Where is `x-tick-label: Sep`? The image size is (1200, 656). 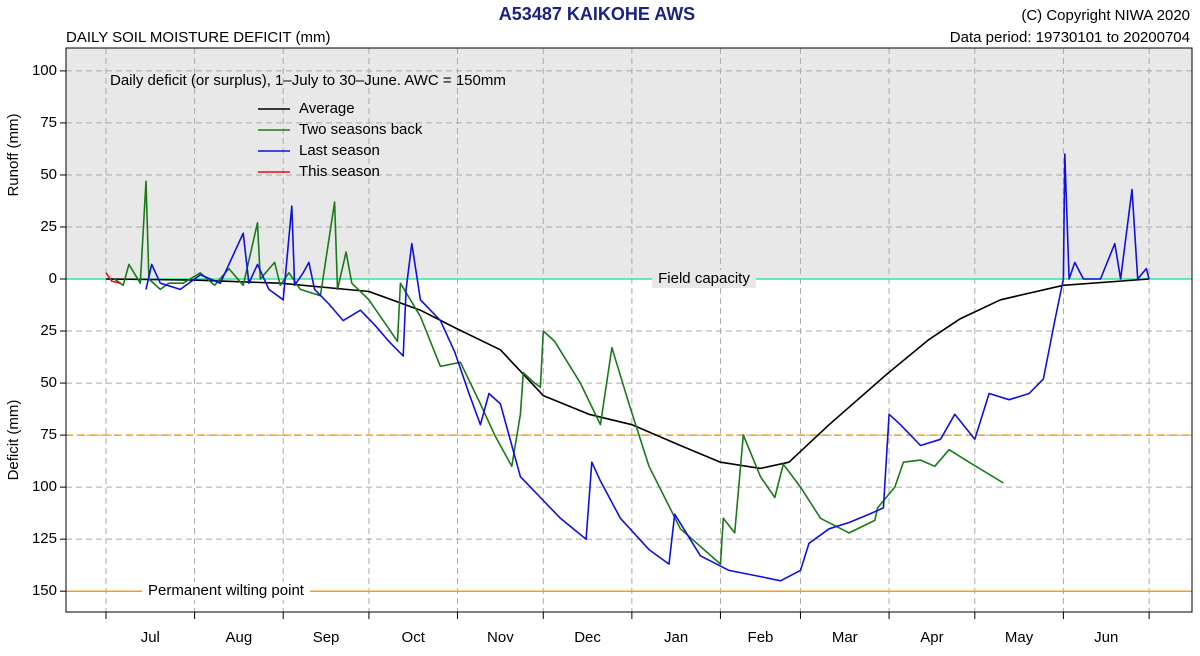 x-tick-label: Sep is located at coordinates (326, 637).